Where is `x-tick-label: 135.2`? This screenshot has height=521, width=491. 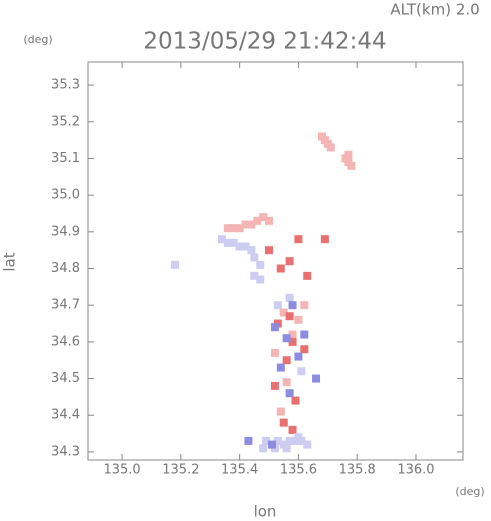 x-tick-label: 135.2 is located at coordinates (180, 470).